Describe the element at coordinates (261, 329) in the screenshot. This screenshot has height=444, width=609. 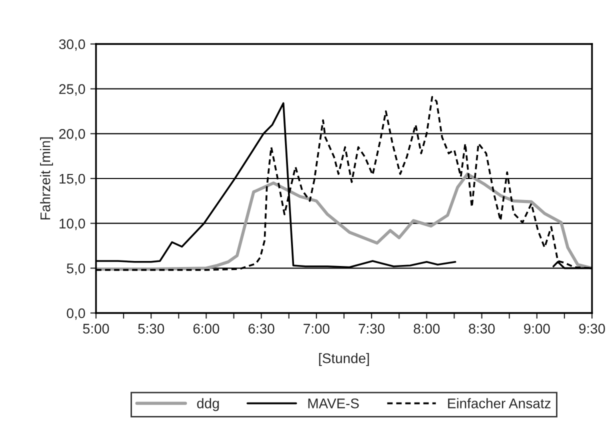
I see `x-tick-label: 6:30` at that location.